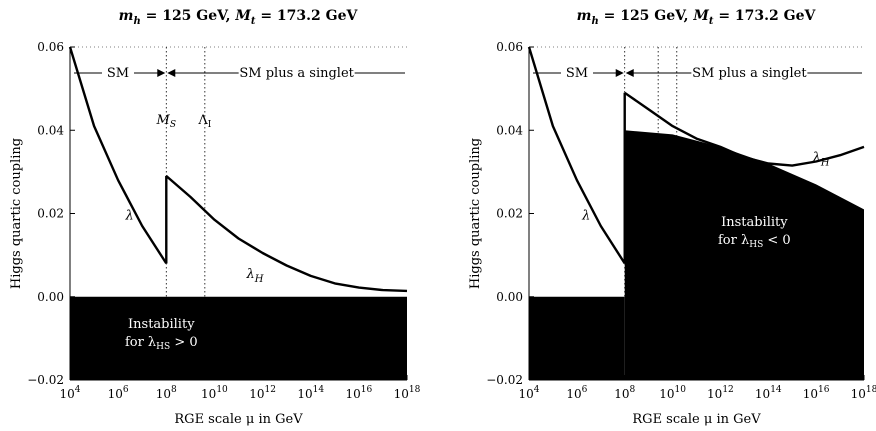 The width and height of the screenshot is (876, 431). Describe the element at coordinates (204, 121) in the screenshot. I see `lambda-i-label: ΛI` at that location.